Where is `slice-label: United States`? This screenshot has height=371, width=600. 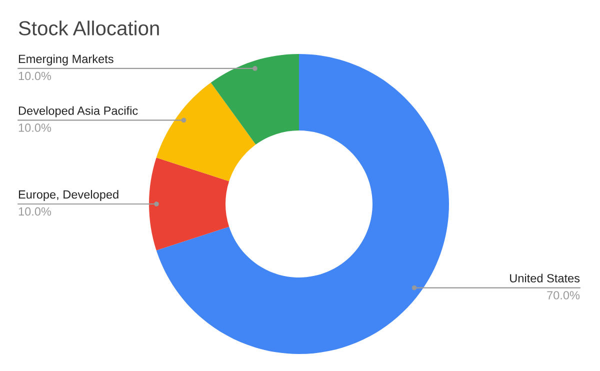
slice-label: United States is located at coordinates (545, 278).